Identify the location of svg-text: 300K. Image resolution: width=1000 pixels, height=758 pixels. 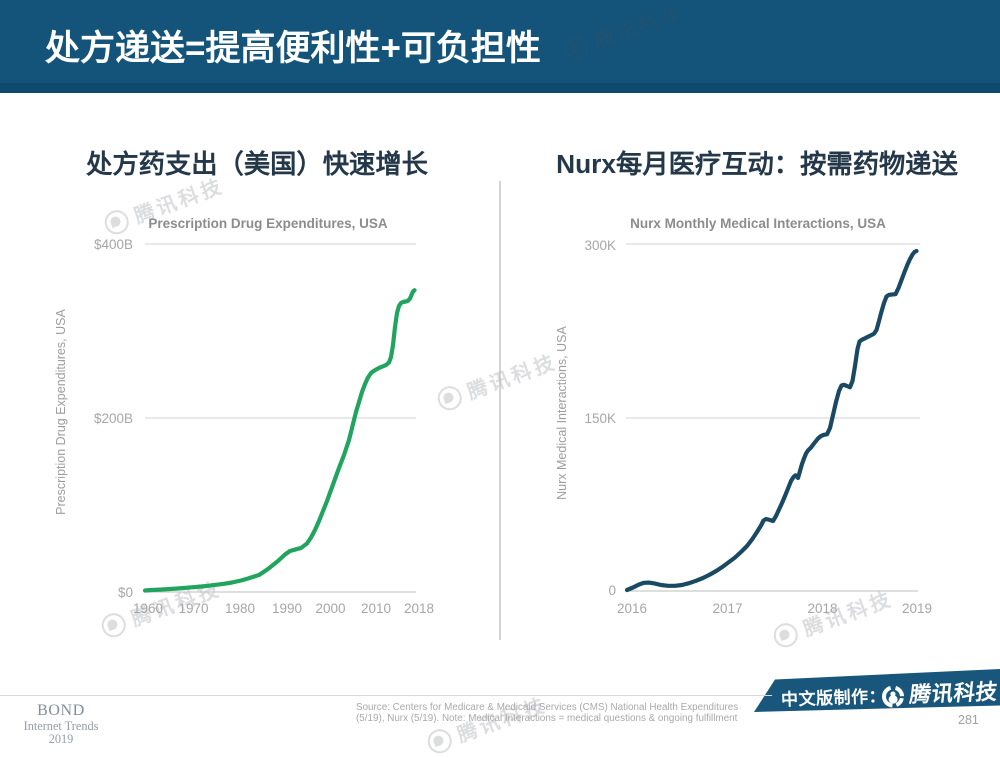
(600, 245).